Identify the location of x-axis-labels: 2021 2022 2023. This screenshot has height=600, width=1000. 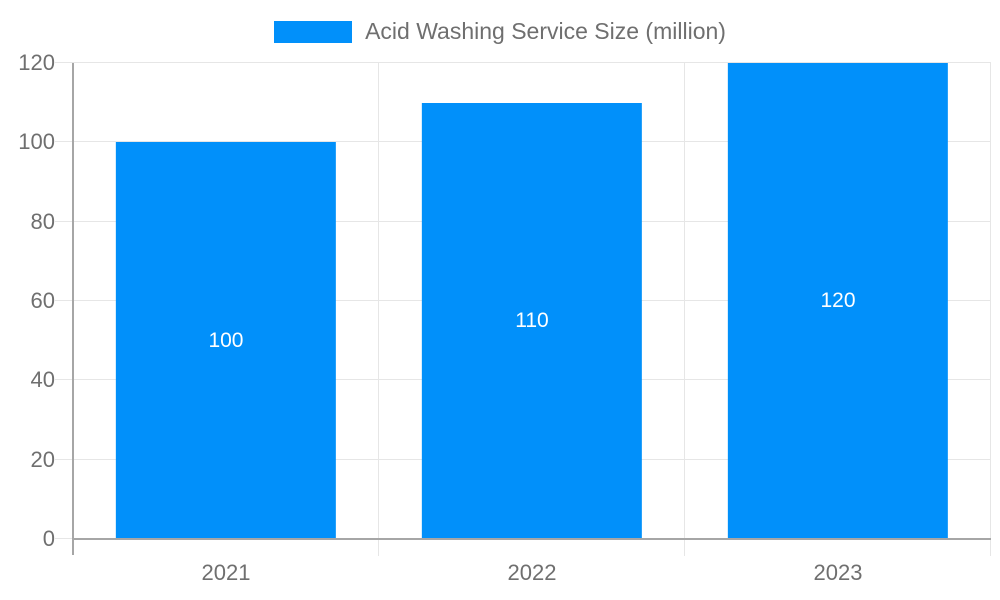
(532, 575).